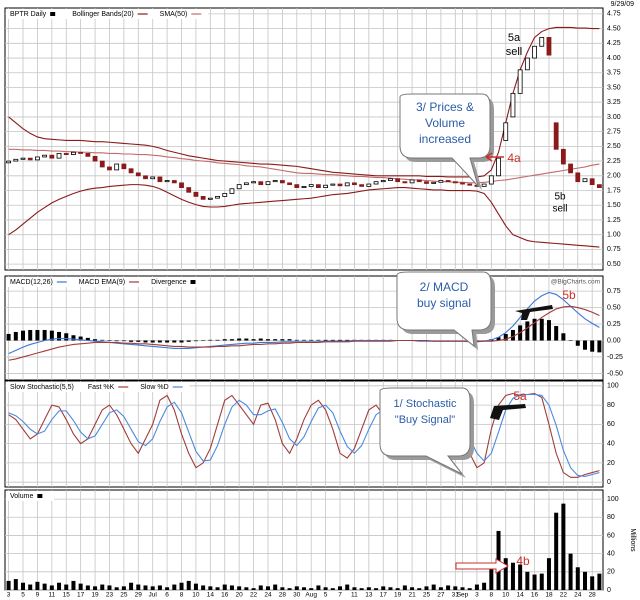 This screenshot has width=640, height=600. What do you see at coordinates (632, 540) in the screenshot?
I see `y-axis-label: Millions` at bounding box center [632, 540].